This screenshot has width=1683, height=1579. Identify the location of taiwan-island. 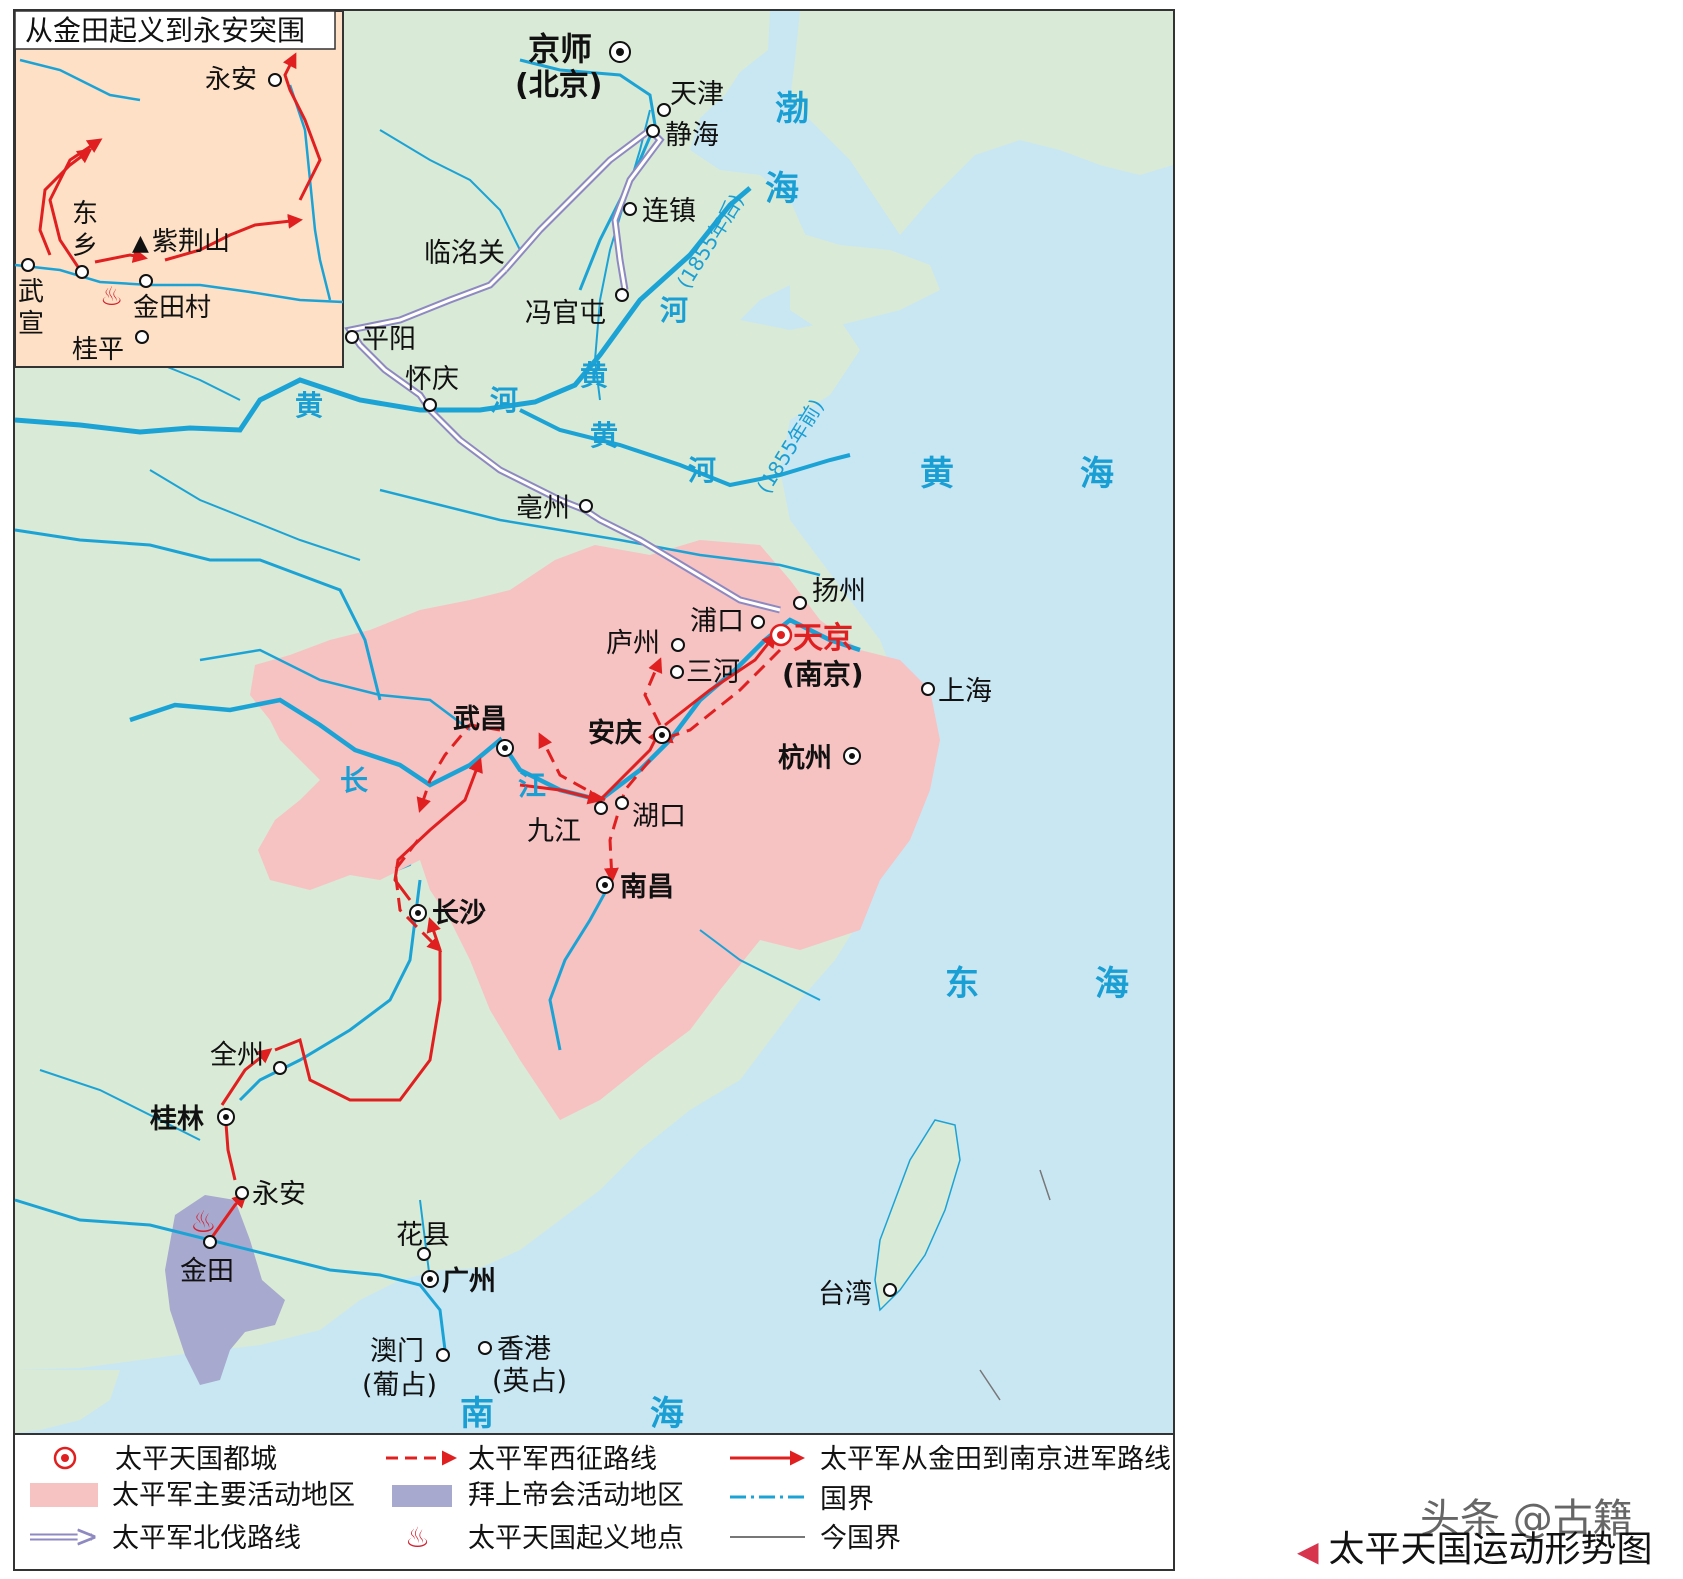
(917, 1215).